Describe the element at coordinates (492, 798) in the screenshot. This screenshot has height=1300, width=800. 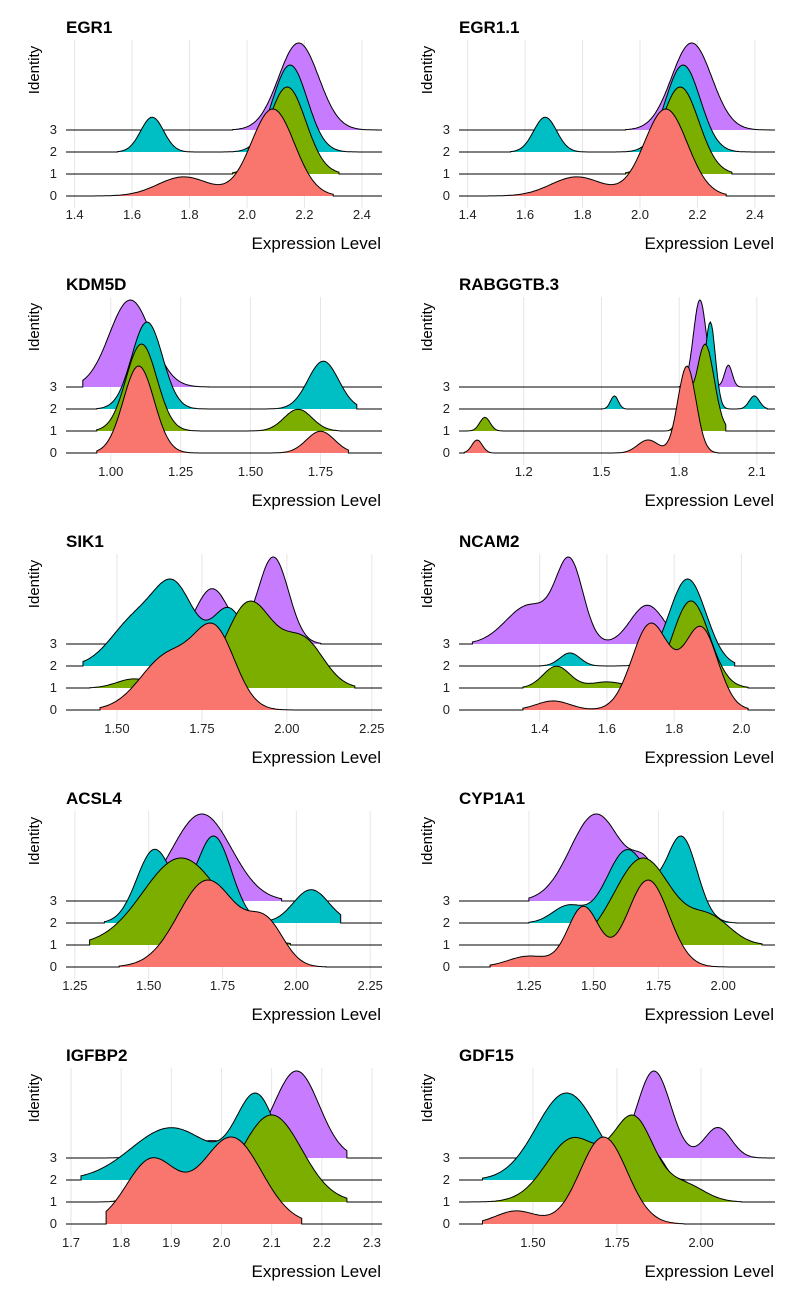
I see `panel-title: CYP1A1` at that location.